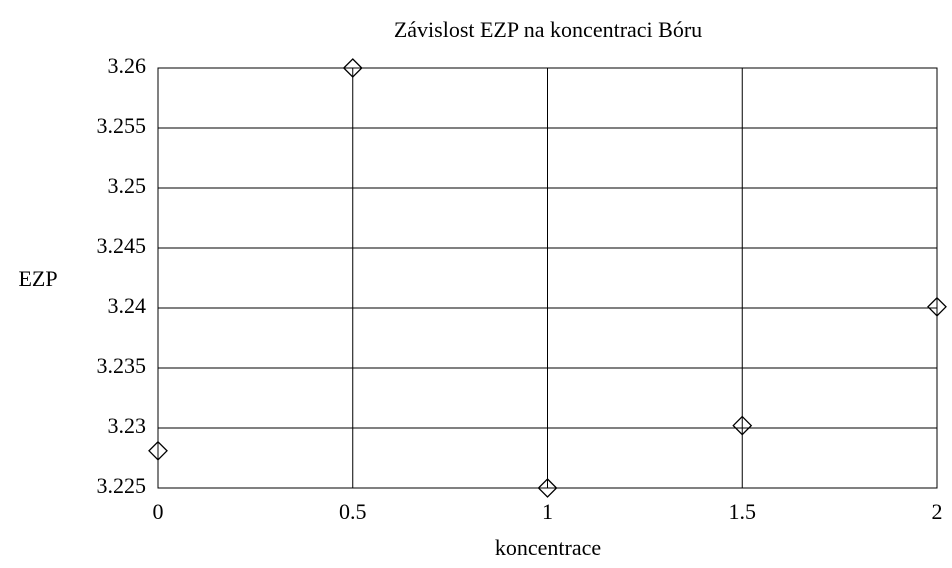 Image resolution: width=952 pixels, height=568 pixels. I want to click on y-tick-label: 3.255, so click(122, 125).